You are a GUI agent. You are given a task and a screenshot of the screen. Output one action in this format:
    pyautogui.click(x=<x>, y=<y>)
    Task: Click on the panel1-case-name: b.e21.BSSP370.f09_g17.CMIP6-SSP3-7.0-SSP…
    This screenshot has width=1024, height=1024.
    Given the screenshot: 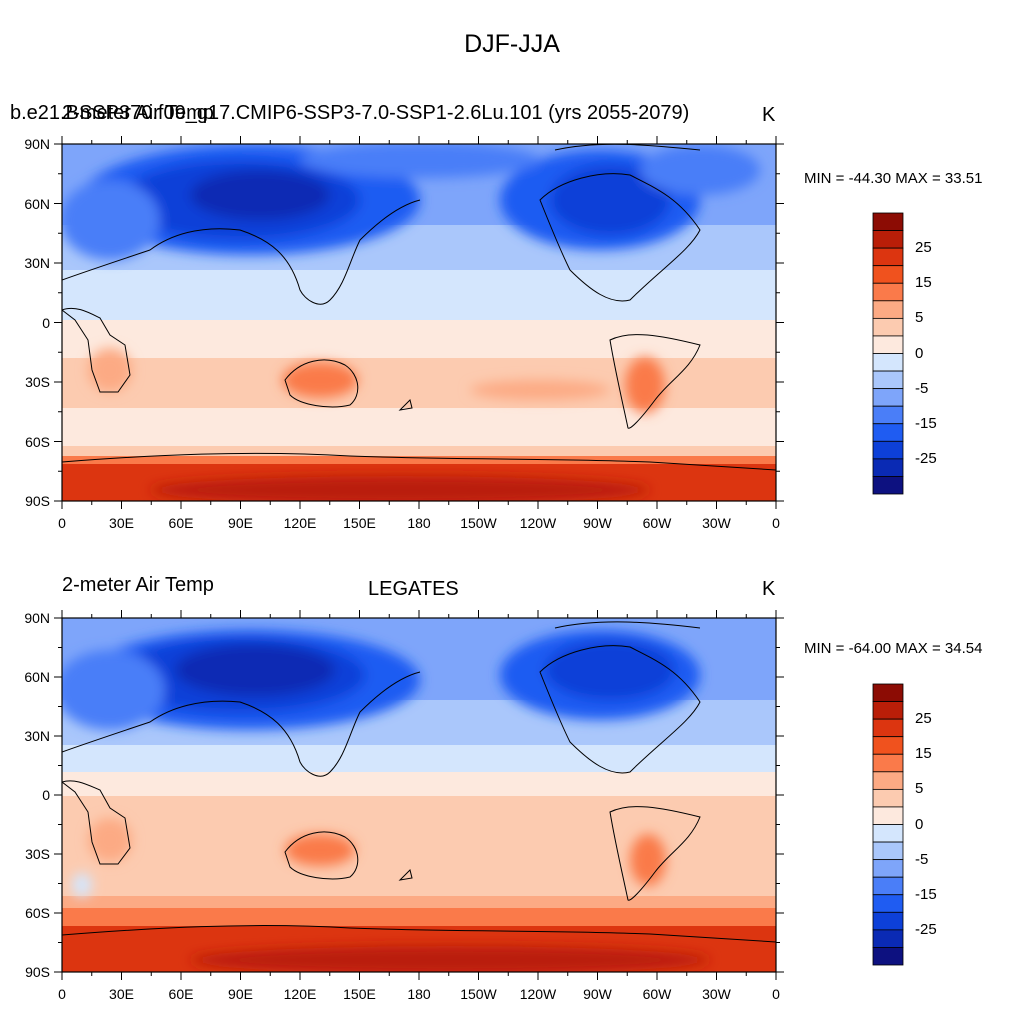 What is the action you would take?
    pyautogui.click(x=350, y=113)
    